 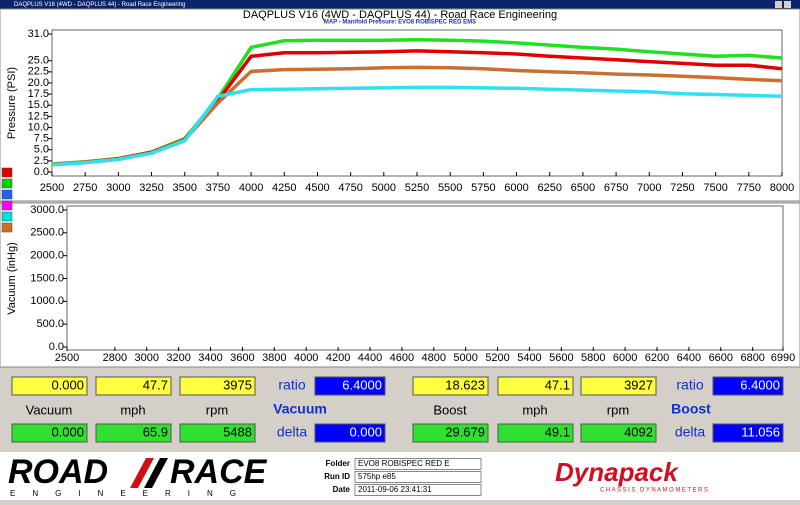 I want to click on x-tick-label: 5500, so click(x=450, y=188).